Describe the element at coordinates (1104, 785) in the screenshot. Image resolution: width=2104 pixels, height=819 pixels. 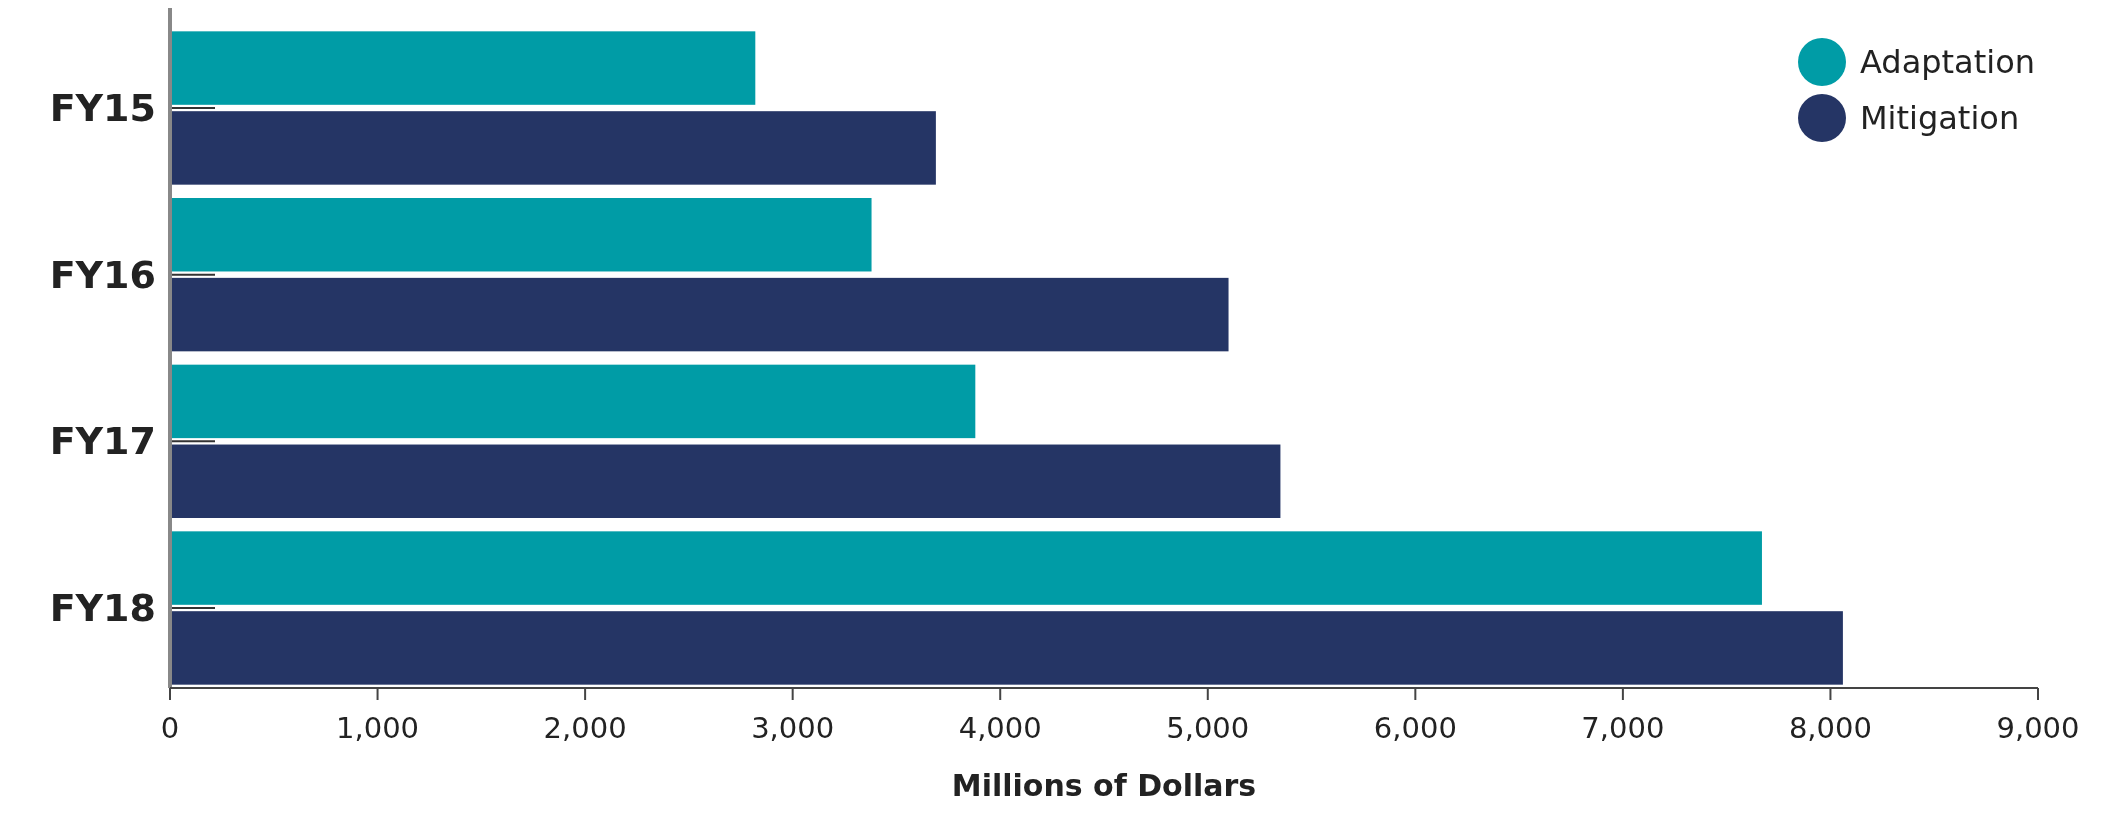
I see `x-axis-title: Millions of Dollars` at that location.